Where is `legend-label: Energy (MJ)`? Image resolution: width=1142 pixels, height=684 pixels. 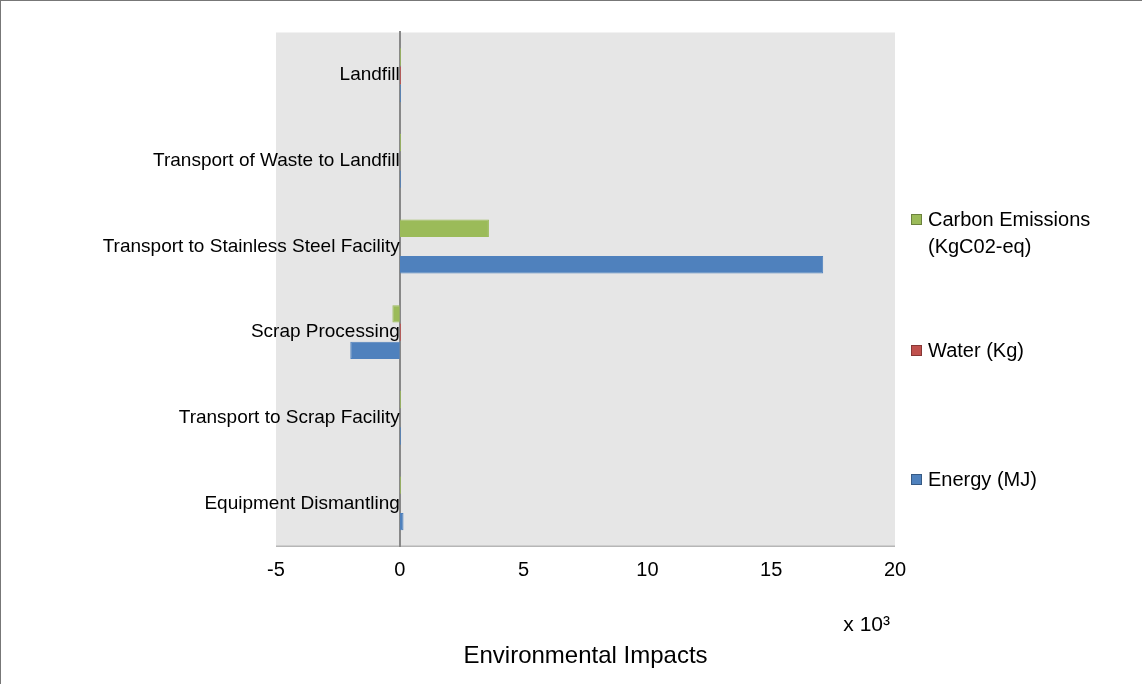 legend-label: Energy (MJ) is located at coordinates (982, 479).